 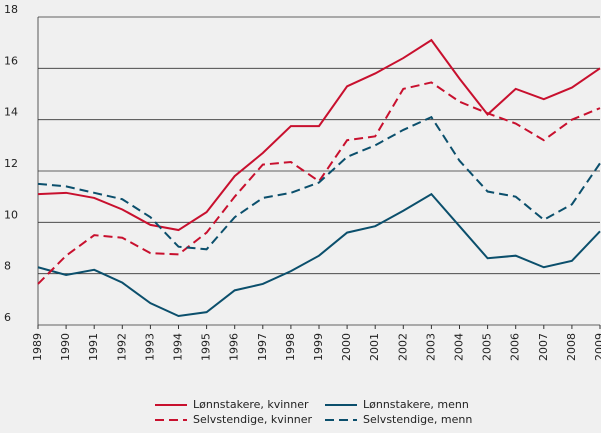 What do you see at coordinates (11, 214) in the screenshot?
I see `y-tick-label: 10` at bounding box center [11, 214].